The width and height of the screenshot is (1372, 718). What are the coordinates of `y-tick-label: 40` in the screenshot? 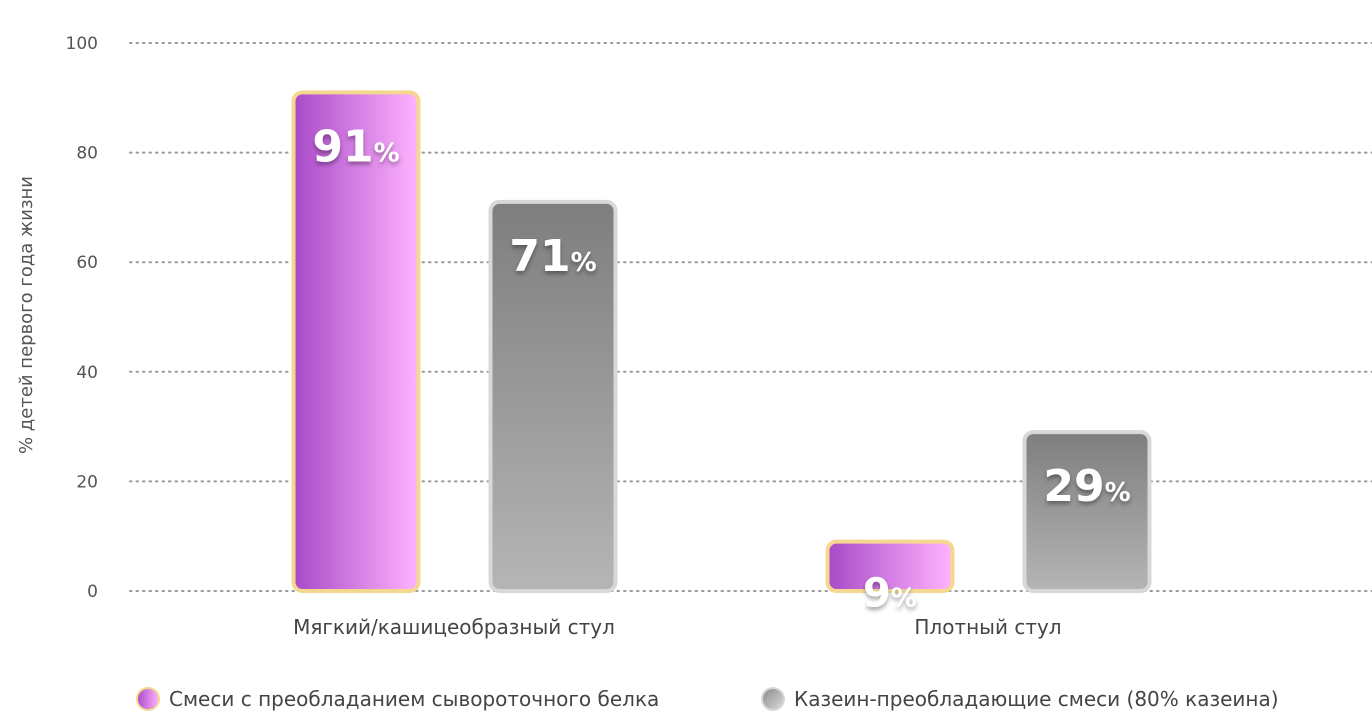 It's located at (87, 373).